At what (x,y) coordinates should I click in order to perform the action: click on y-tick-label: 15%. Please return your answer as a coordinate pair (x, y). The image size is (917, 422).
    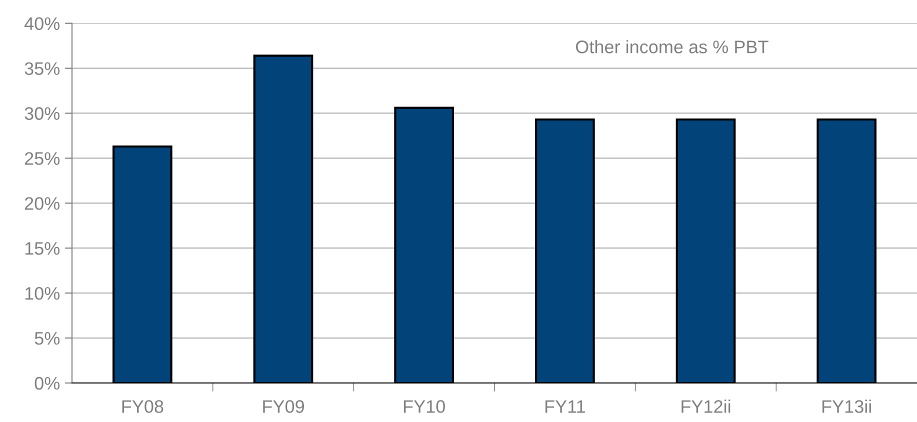
    Looking at the image, I should click on (42, 248).